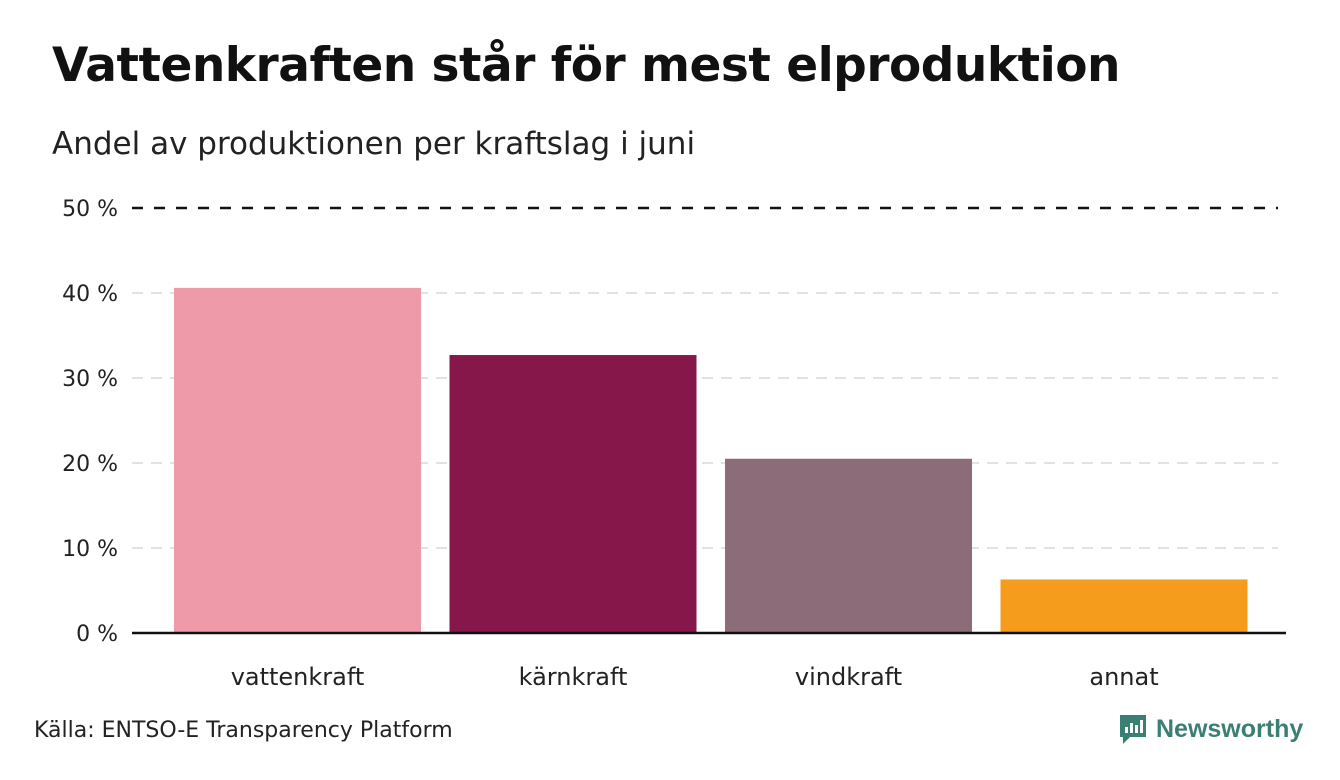 This screenshot has height=780, width=1340. Describe the element at coordinates (90, 379) in the screenshot. I see `y-tick-label: 30 %` at that location.